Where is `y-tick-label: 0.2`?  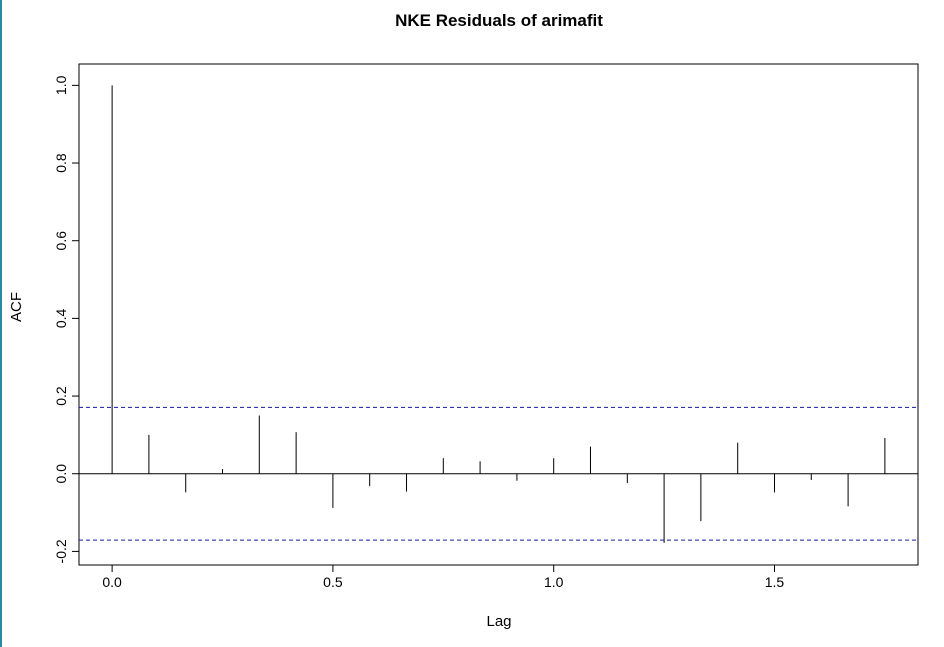 y-tick-label: 0.2 is located at coordinates (61, 396).